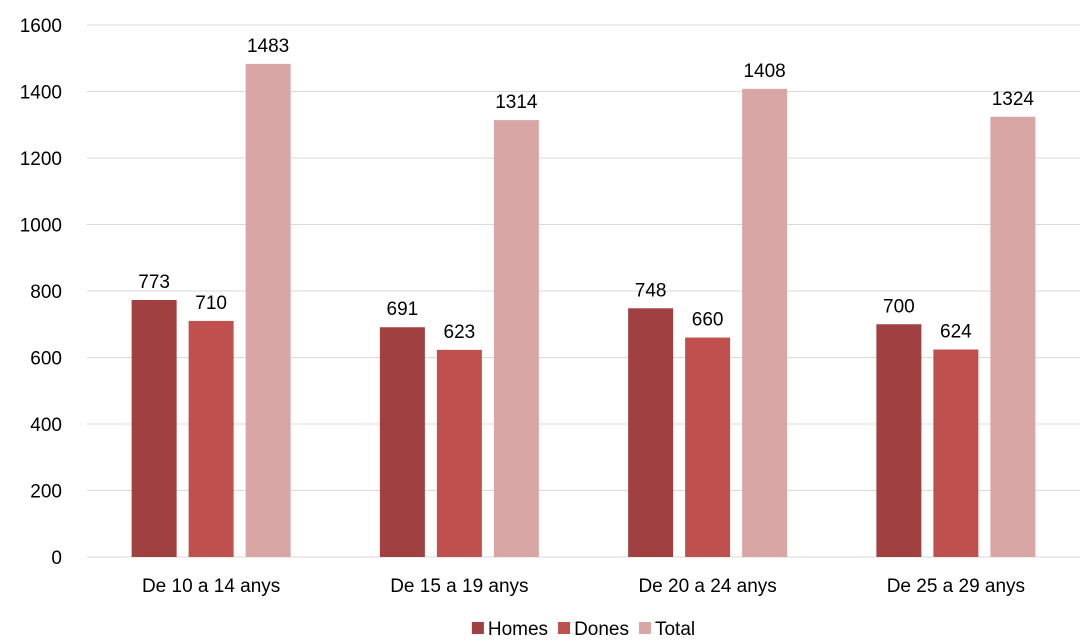  I want to click on legend-label: Homes, so click(518, 629).